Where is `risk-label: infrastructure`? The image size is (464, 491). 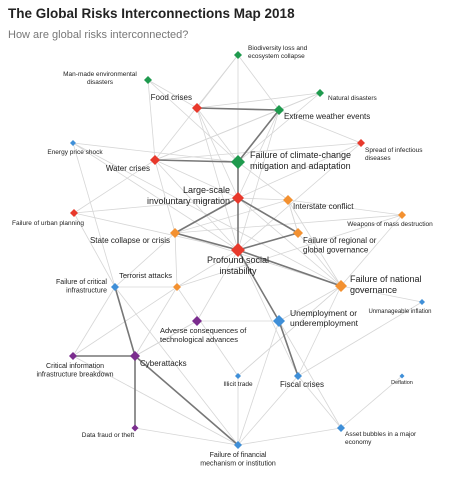
risk-label: infrastructure is located at coordinates (86, 290).